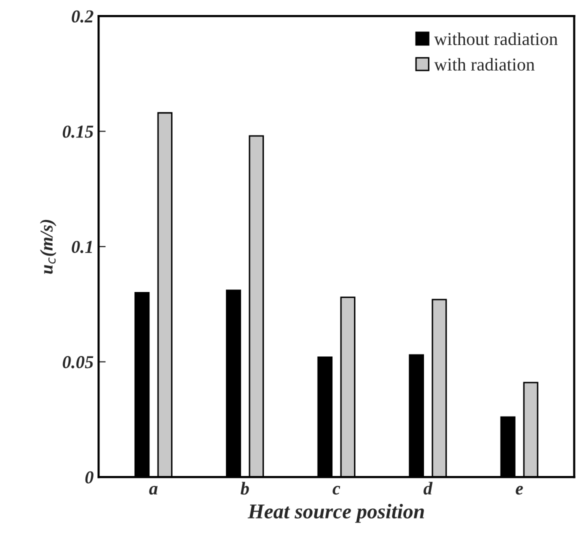  Describe the element at coordinates (519, 490) in the screenshot. I see `x-tick-label: e` at that location.